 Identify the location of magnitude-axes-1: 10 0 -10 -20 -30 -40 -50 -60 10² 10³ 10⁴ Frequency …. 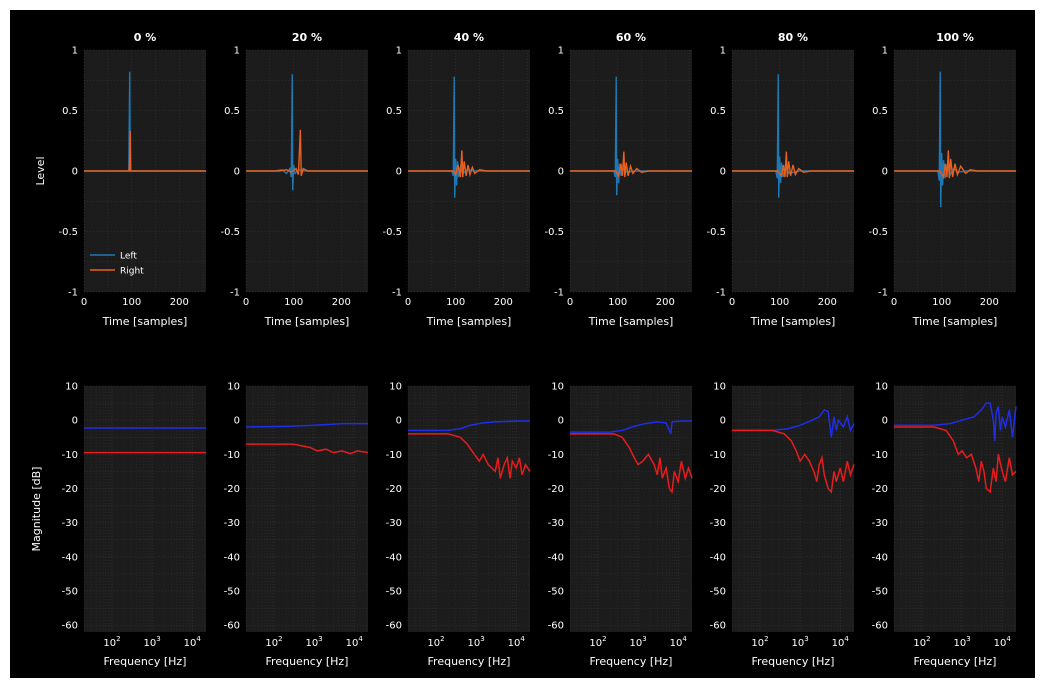
(296, 525).